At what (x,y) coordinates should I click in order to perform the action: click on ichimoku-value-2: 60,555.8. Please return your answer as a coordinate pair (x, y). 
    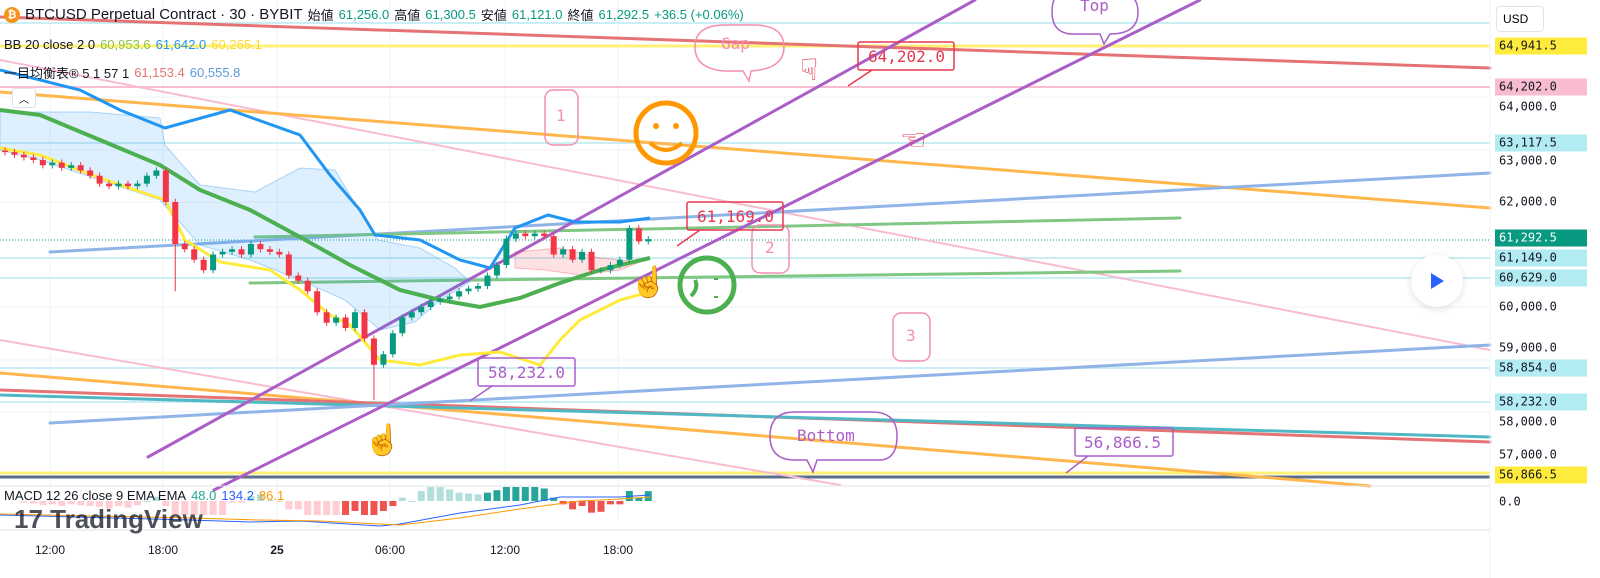
    Looking at the image, I should click on (215, 72).